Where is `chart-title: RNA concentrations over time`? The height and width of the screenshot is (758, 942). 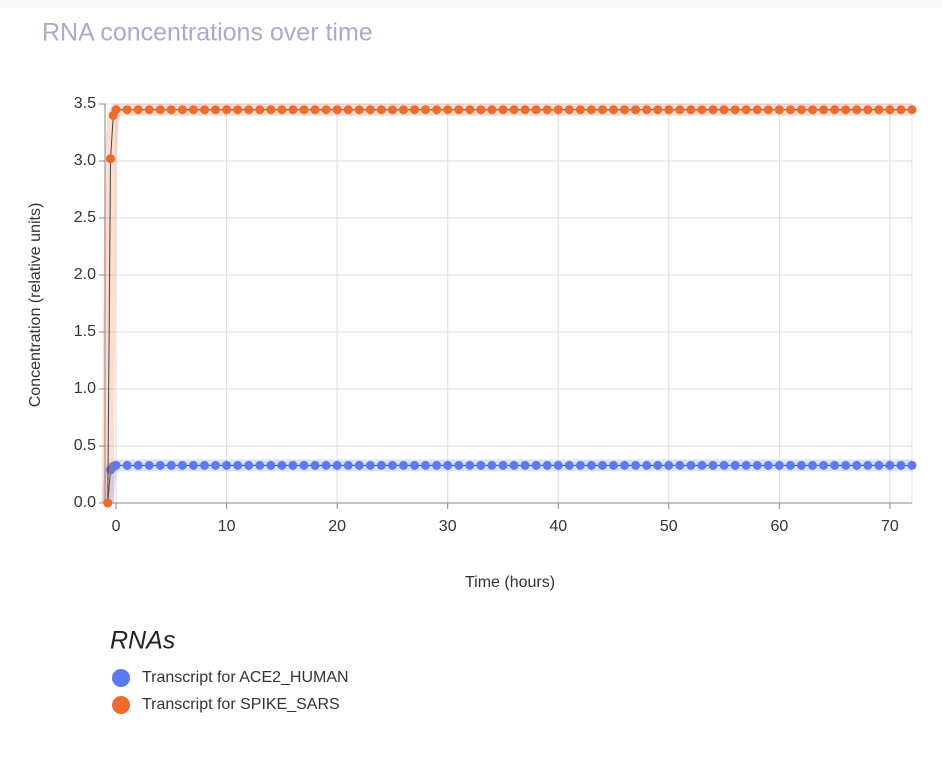
chart-title: RNA concentrations over time is located at coordinates (207, 33).